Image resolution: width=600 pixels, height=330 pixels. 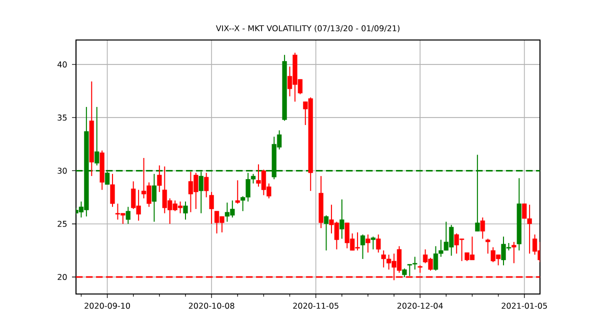 What do you see at coordinates (62, 171) in the screenshot?
I see `y-tick-label: 30` at bounding box center [62, 171].